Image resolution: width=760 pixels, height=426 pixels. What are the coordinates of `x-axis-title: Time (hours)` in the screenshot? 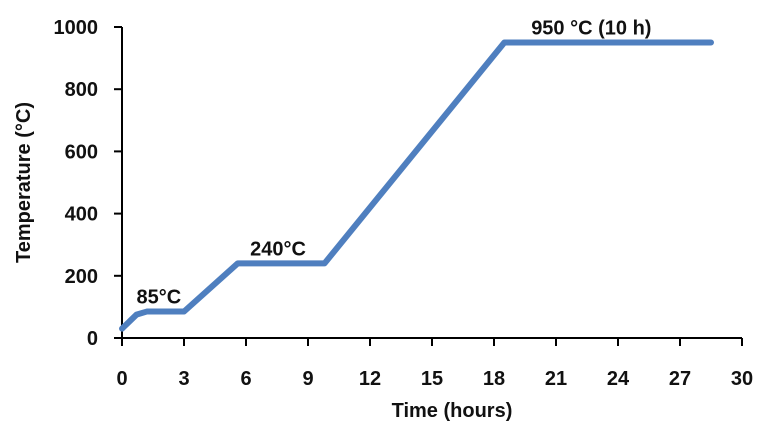 It's located at (452, 411).